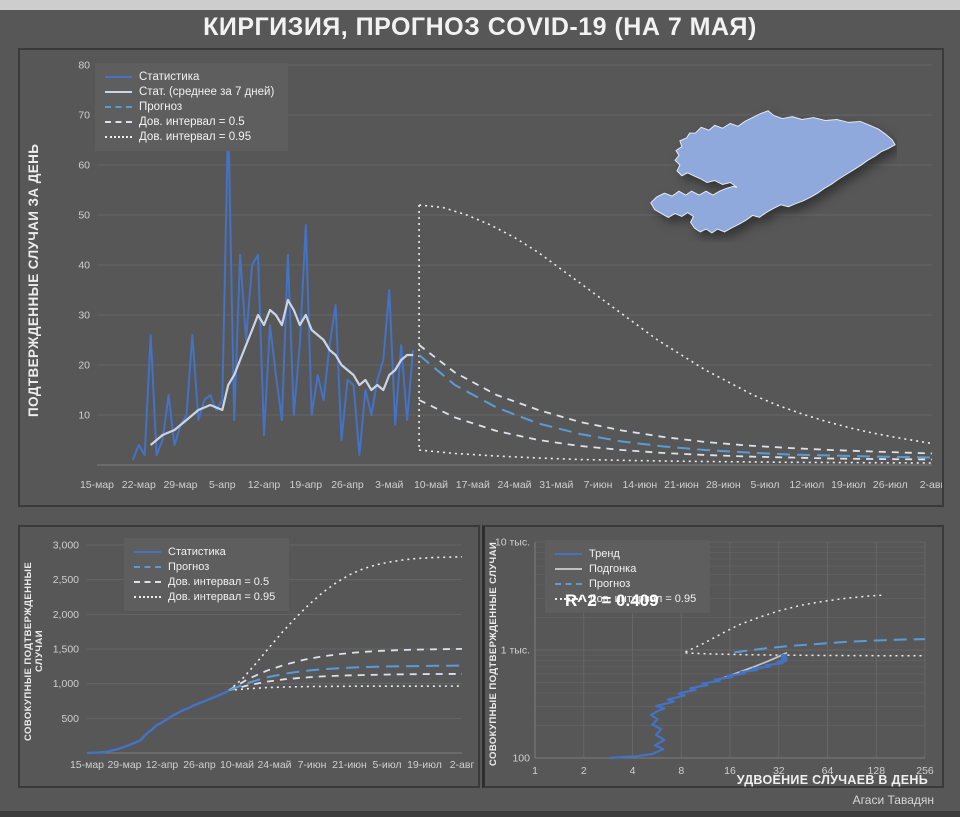 The height and width of the screenshot is (817, 960). What do you see at coordinates (274, 765) in the screenshot?
I see `x-tick-label: 24-май` at bounding box center [274, 765].